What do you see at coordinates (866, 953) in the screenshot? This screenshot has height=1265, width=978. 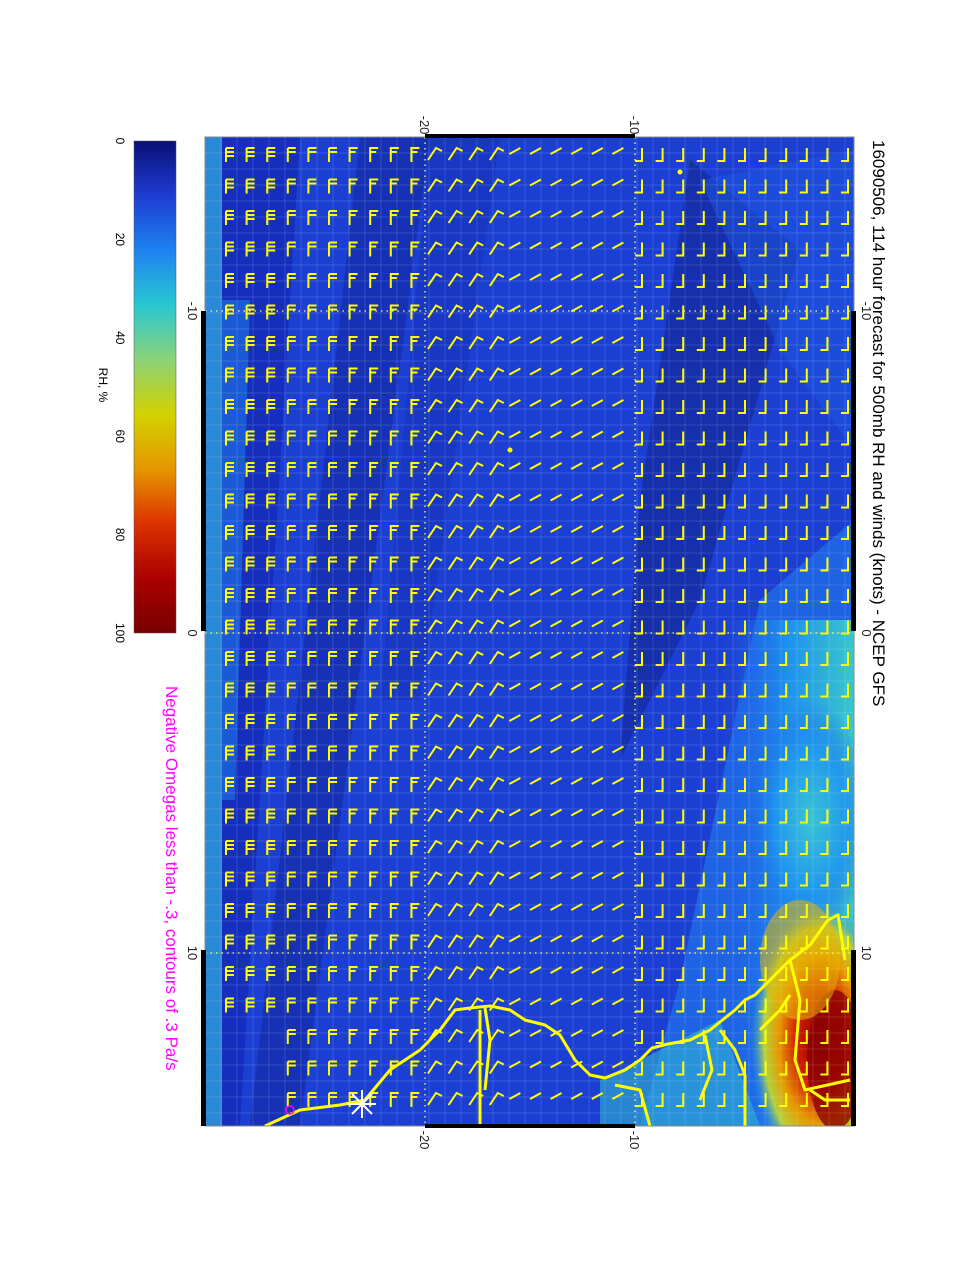 I see `right-axis-label: 10` at bounding box center [866, 953].